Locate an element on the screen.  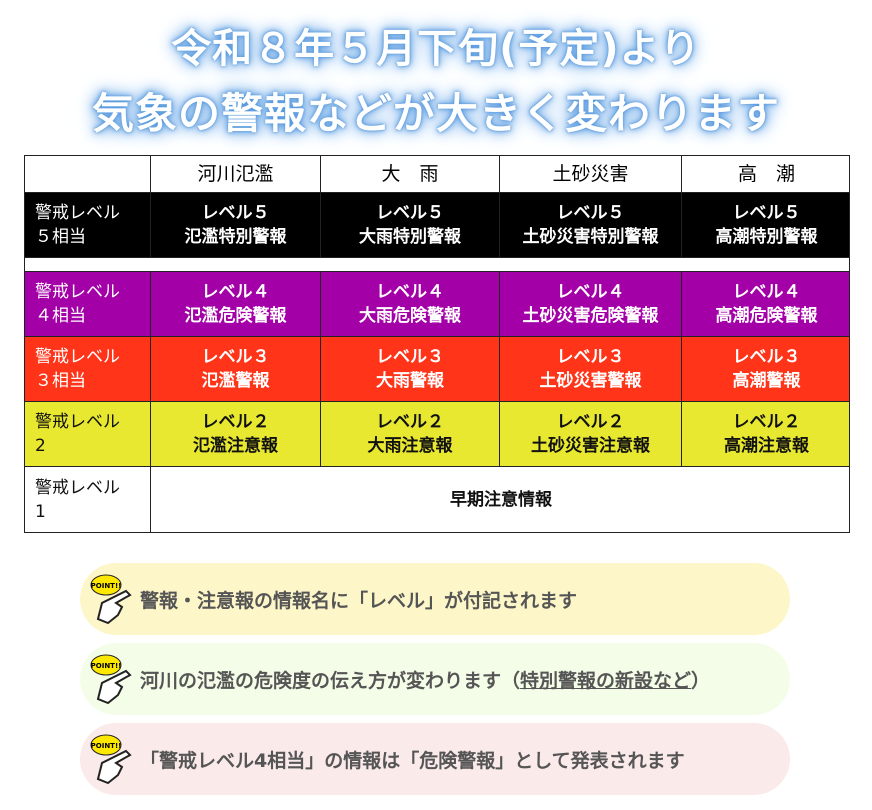
warning-cell: レベル４ 高潮危険警報 is located at coordinates (766, 304).